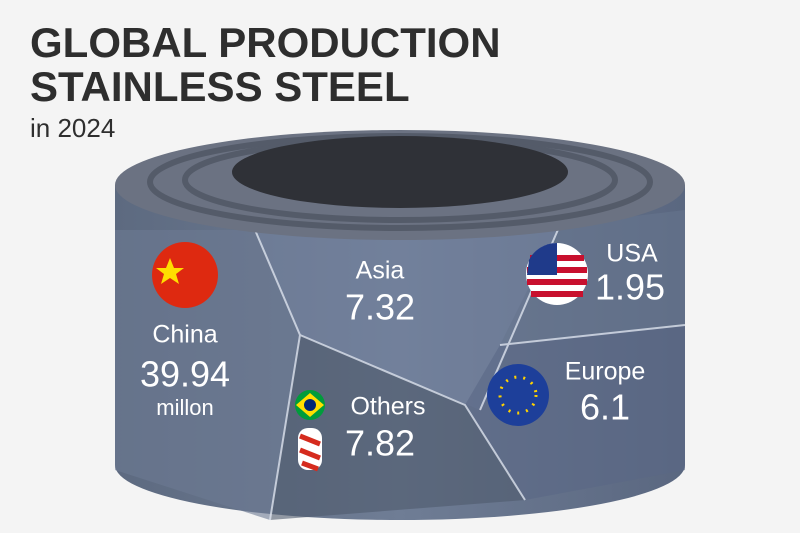 Image resolution: width=800 pixels, height=533 pixels. What do you see at coordinates (184, 407) in the screenshot?
I see `region-unit: millon` at bounding box center [184, 407].